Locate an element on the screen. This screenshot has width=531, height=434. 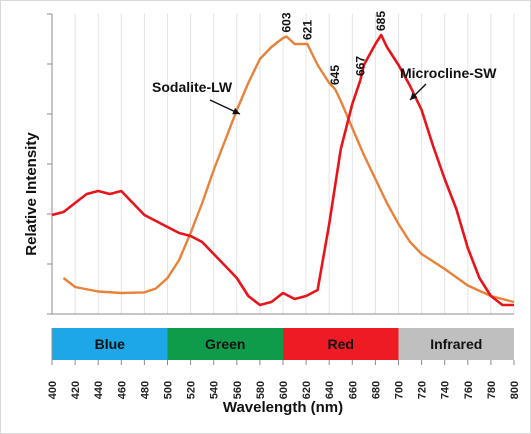
series-label-sodalite-lw: Sodalite-LW is located at coordinates (192, 87).